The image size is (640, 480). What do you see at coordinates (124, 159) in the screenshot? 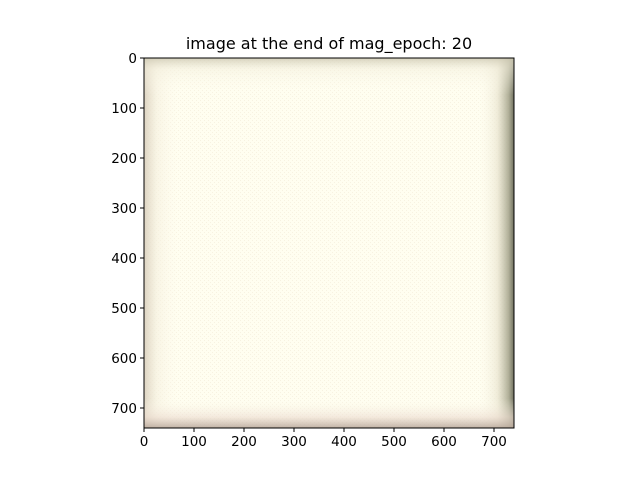
I see `y-tick-label: 200` at bounding box center [124, 159].